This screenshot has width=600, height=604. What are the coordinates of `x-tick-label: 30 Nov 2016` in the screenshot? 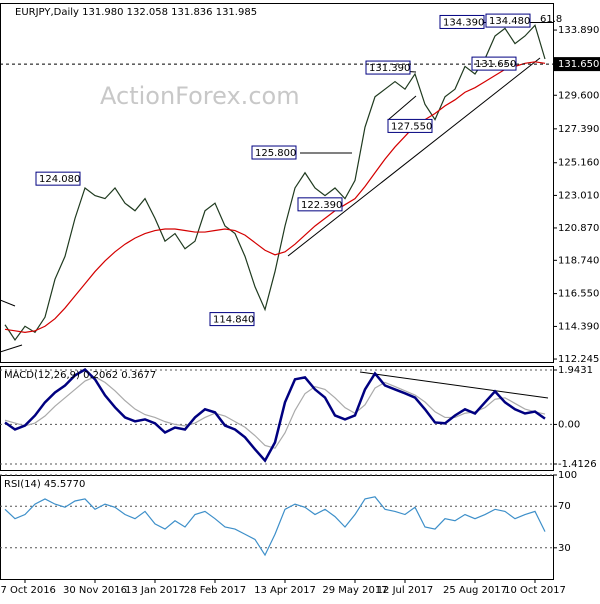 It's located at (95, 590).